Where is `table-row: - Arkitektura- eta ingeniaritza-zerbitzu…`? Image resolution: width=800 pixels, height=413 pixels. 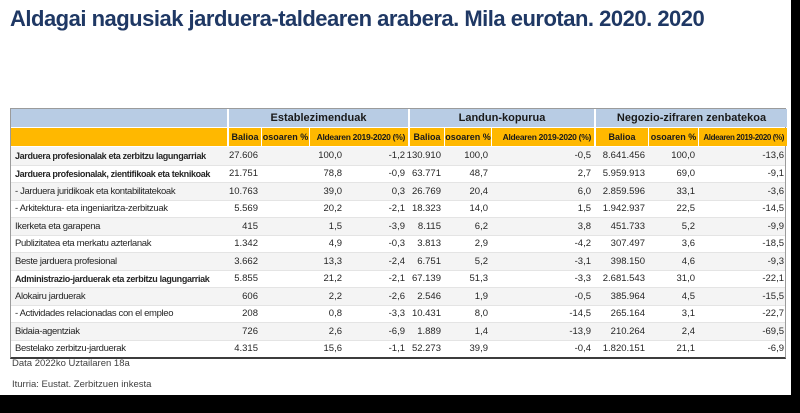
table-row: - Arkitektura- eta ingeniaritza-zerbitzu… is located at coordinates (398, 208).